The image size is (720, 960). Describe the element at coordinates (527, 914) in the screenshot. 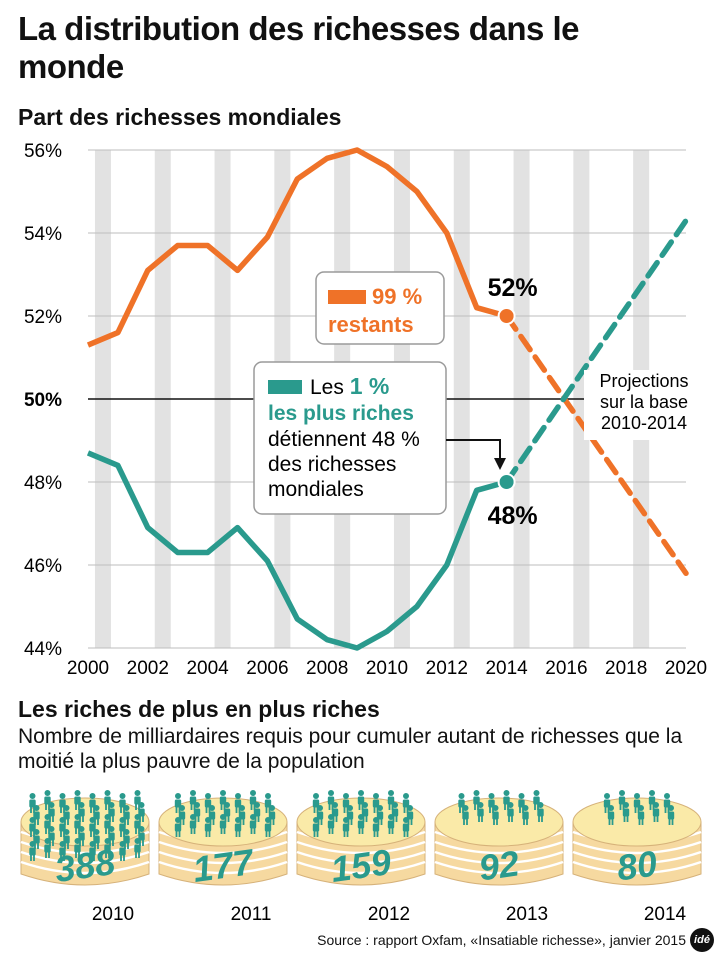

I see `cake-year-label: 2013` at that location.